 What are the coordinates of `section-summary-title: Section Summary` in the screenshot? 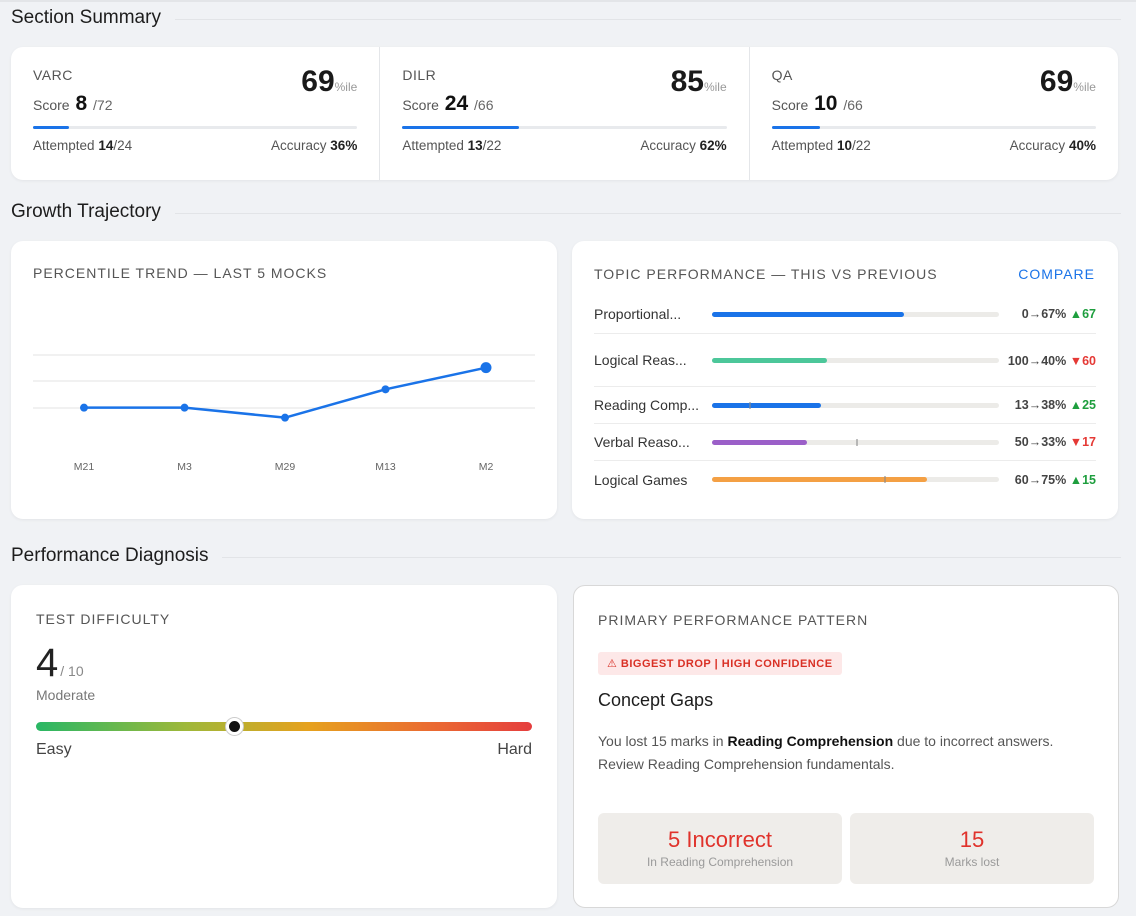 It's located at (86, 17).